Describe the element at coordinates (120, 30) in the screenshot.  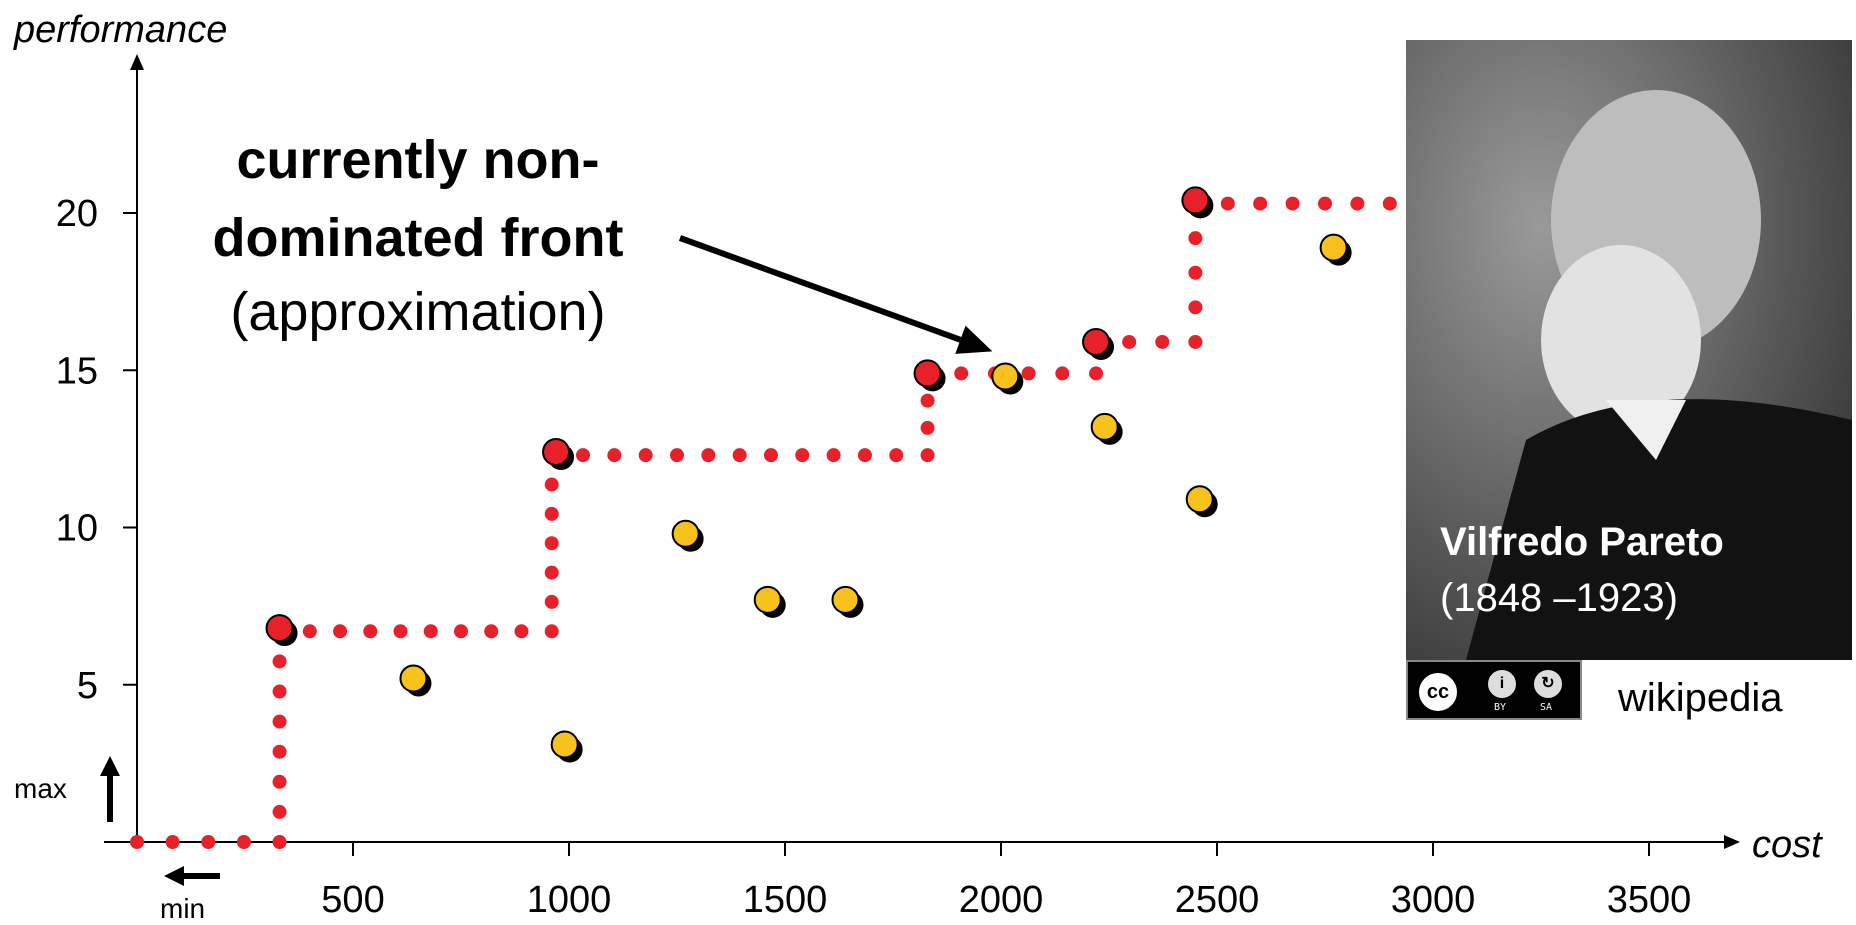
I see `y-axis-label: performance` at that location.